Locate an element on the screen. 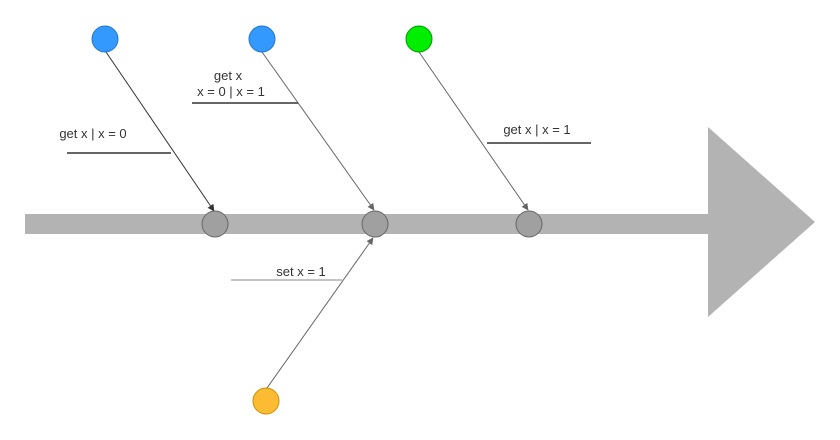  reader-3-node is located at coordinates (419, 39).